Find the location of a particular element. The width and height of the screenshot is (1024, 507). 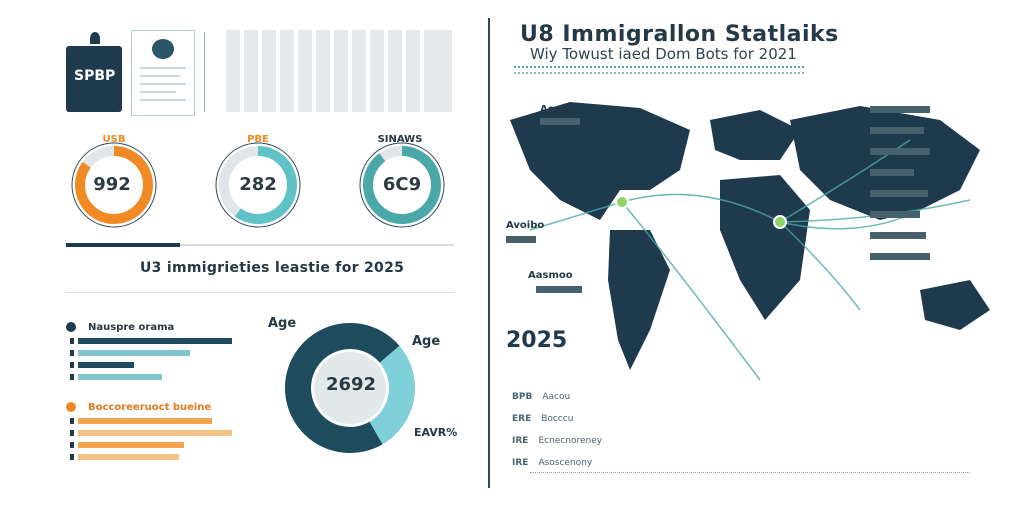

stat-row: ERE Bocccu is located at coordinates (542, 415).